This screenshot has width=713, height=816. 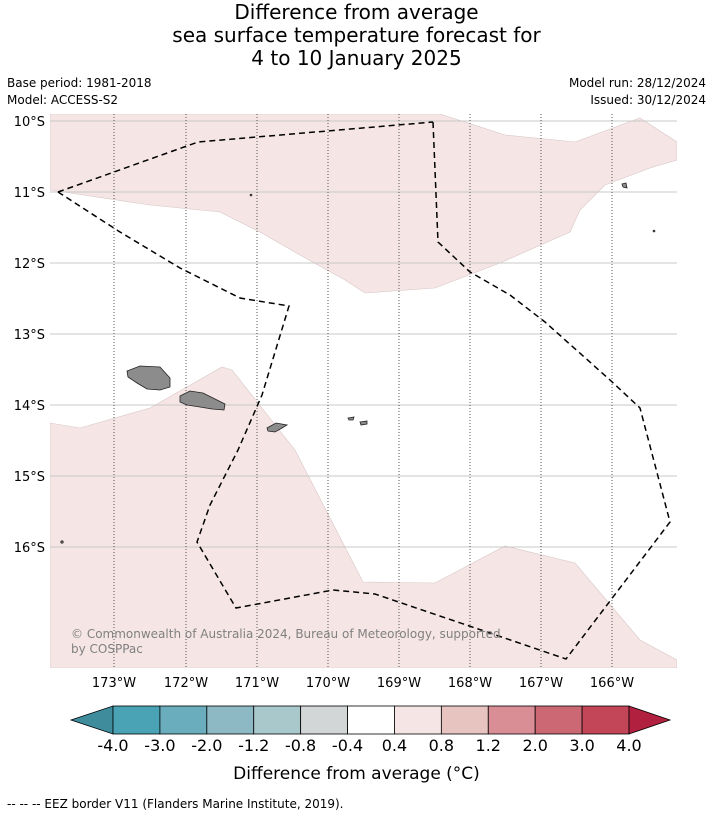 What do you see at coordinates (535, 745) in the screenshot?
I see `colorbar-tick-label: 2.0` at bounding box center [535, 745].